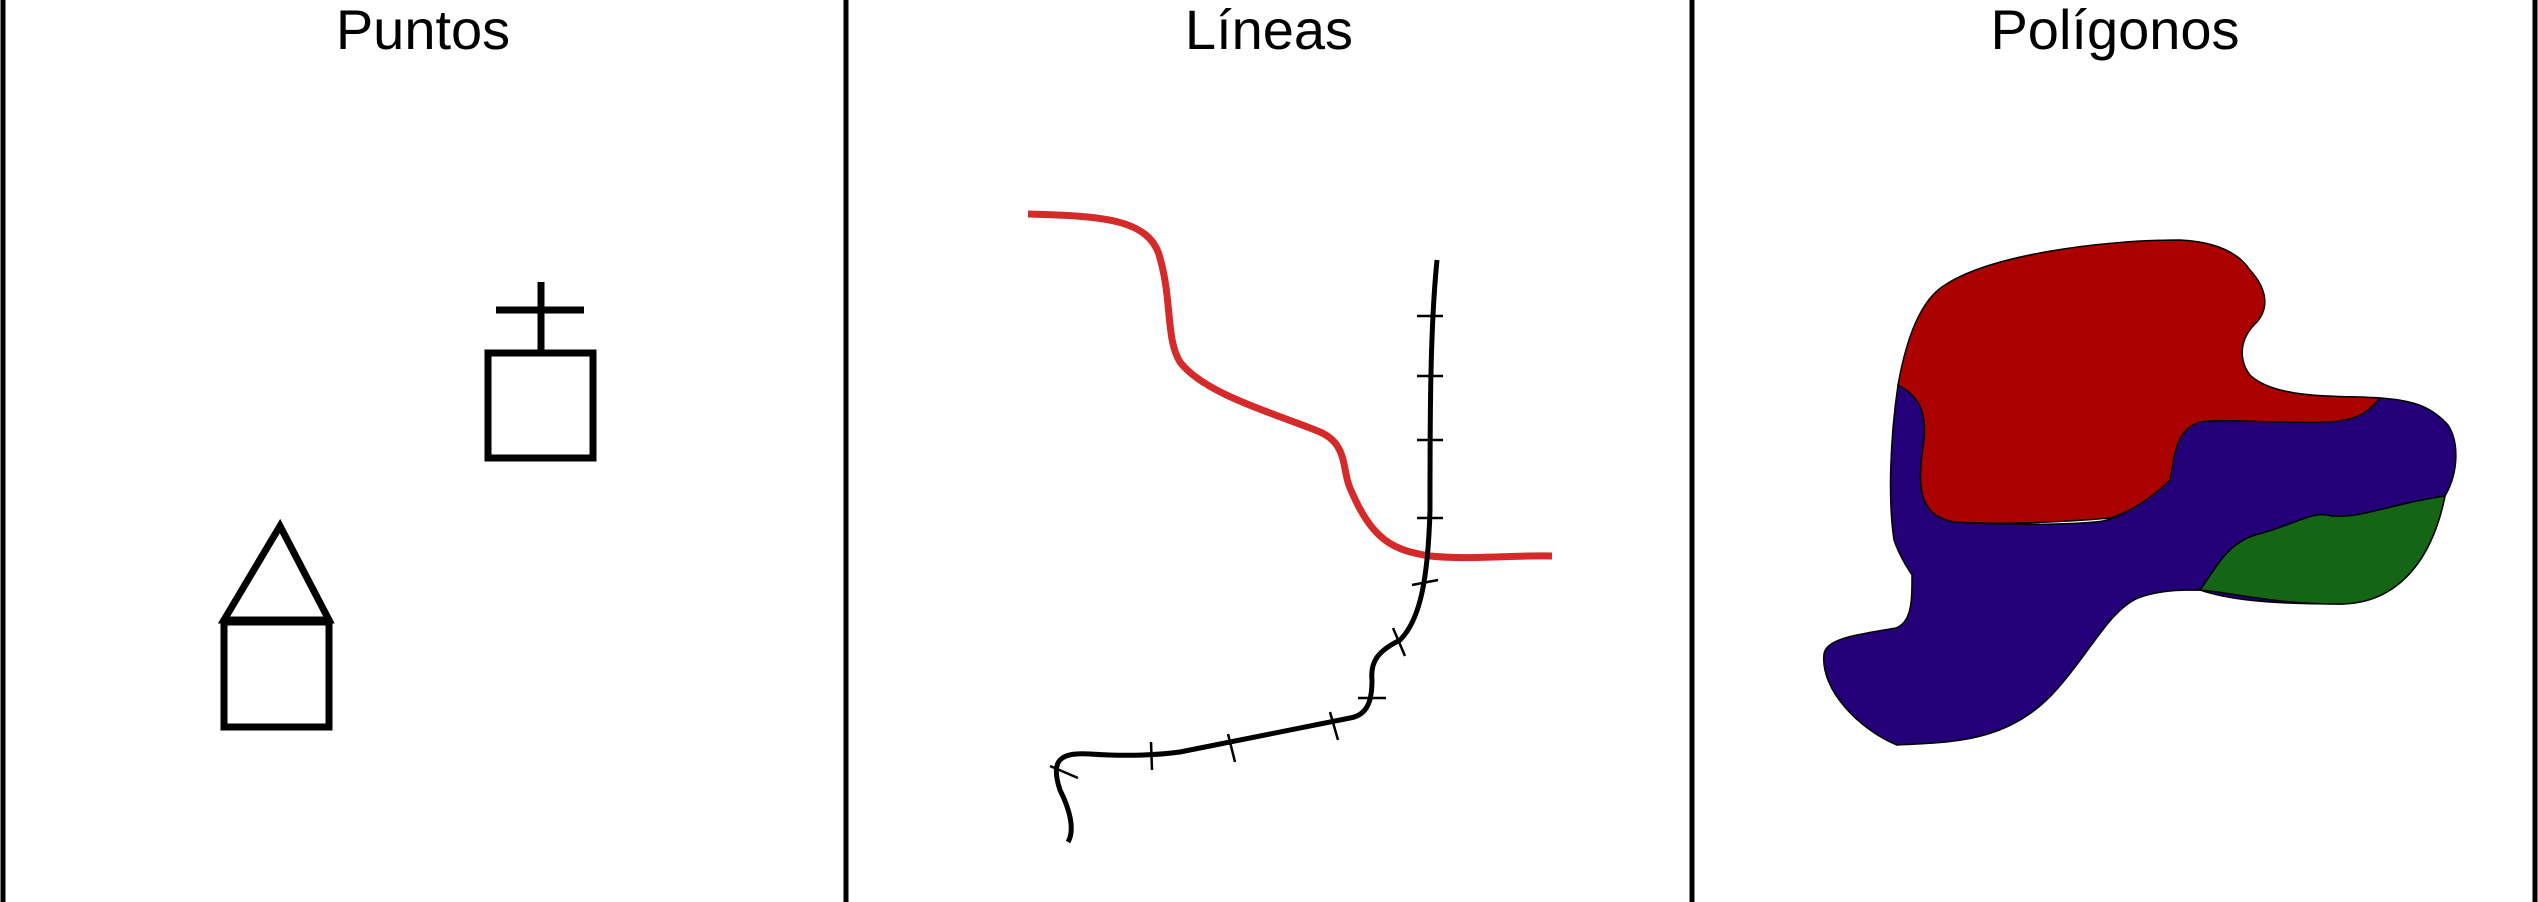  What do you see at coordinates (1269, 30) in the screenshot?
I see `lines-panel-title: Líneas` at bounding box center [1269, 30].